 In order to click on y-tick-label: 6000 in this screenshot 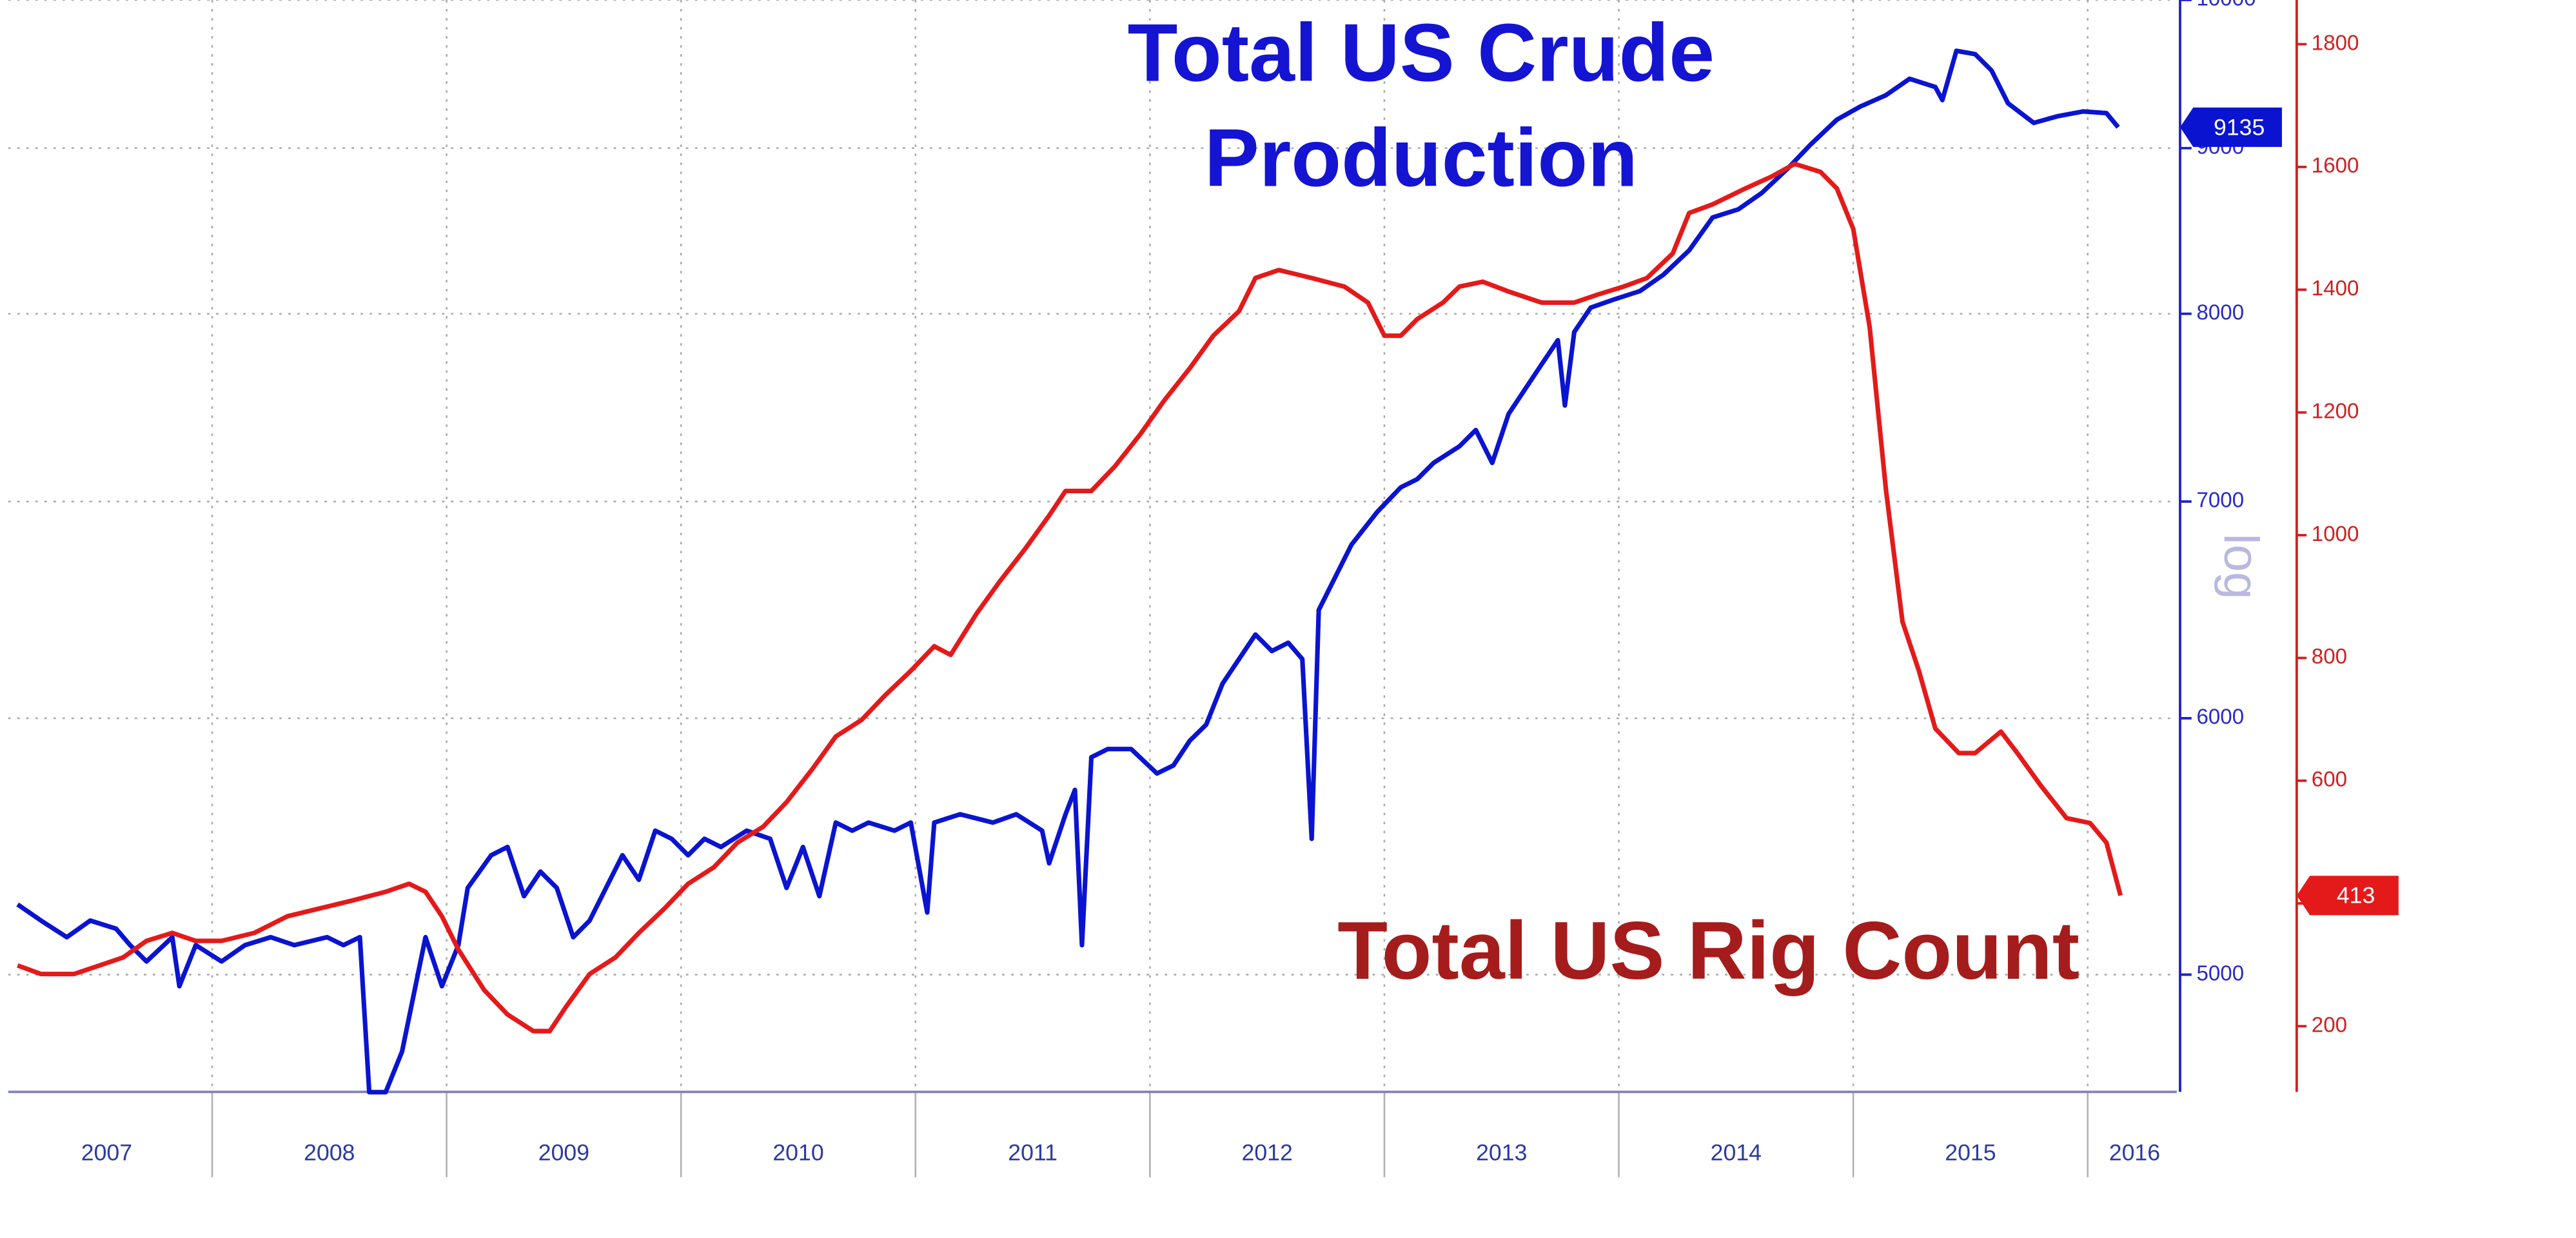, I will do `click(2220, 717)`.